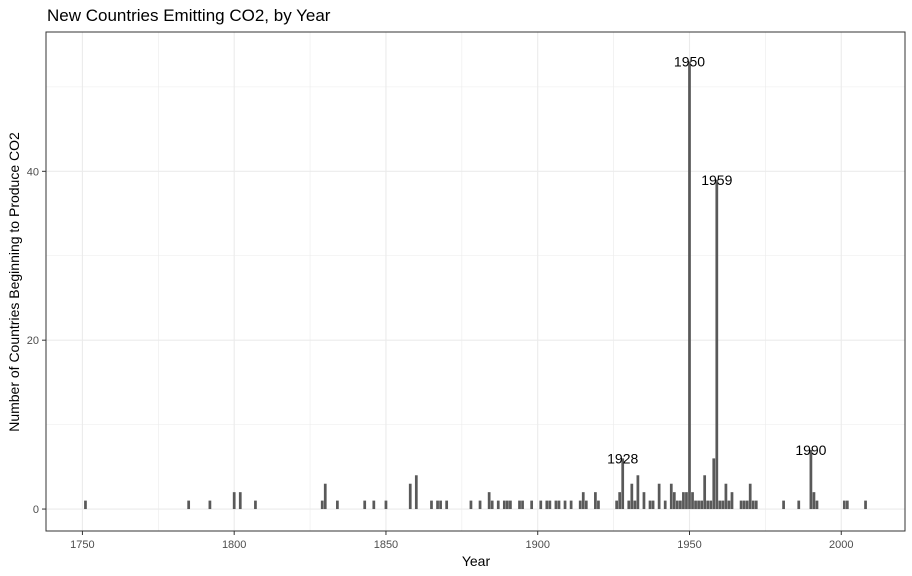 The height and width of the screenshot is (576, 912). I want to click on bar-1949, so click(686, 501).